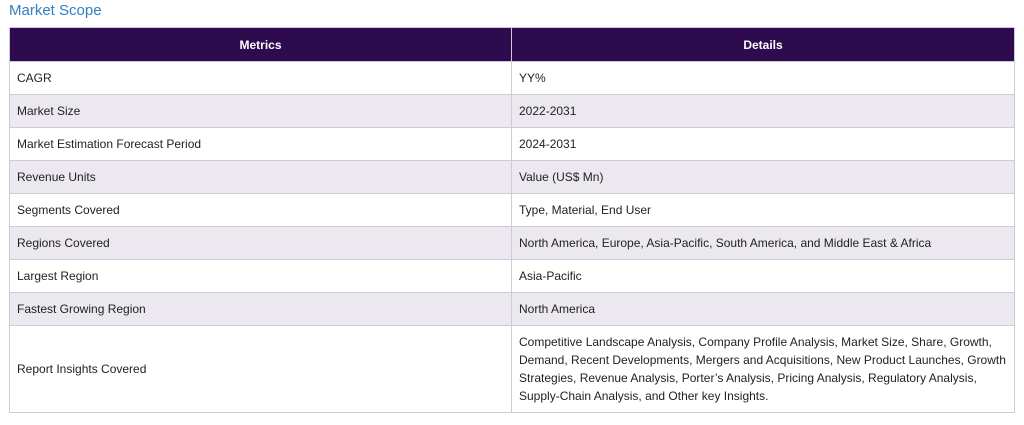 This screenshot has width=1024, height=425. Describe the element at coordinates (260, 44) in the screenshot. I see `header-metrics: Metrics` at that location.